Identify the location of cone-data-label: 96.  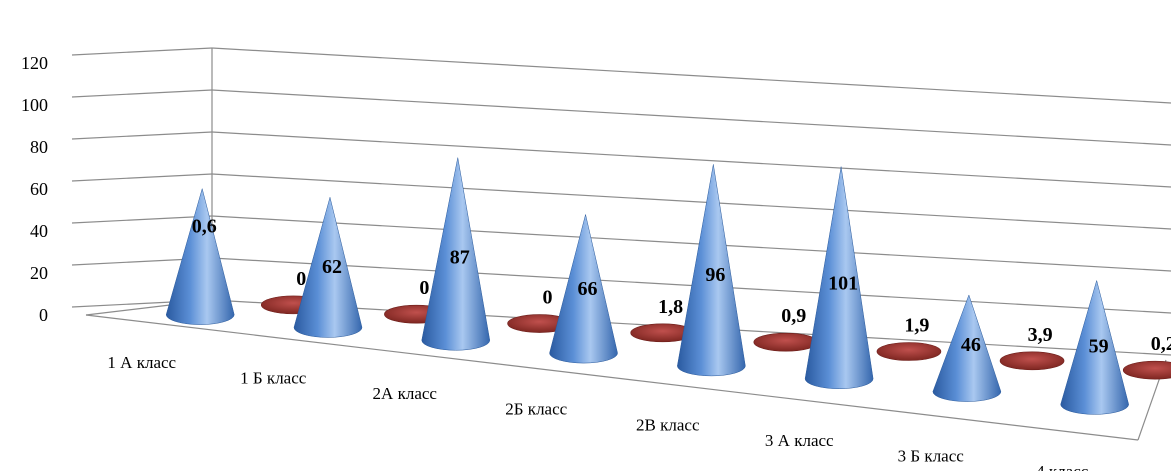
(715, 275).